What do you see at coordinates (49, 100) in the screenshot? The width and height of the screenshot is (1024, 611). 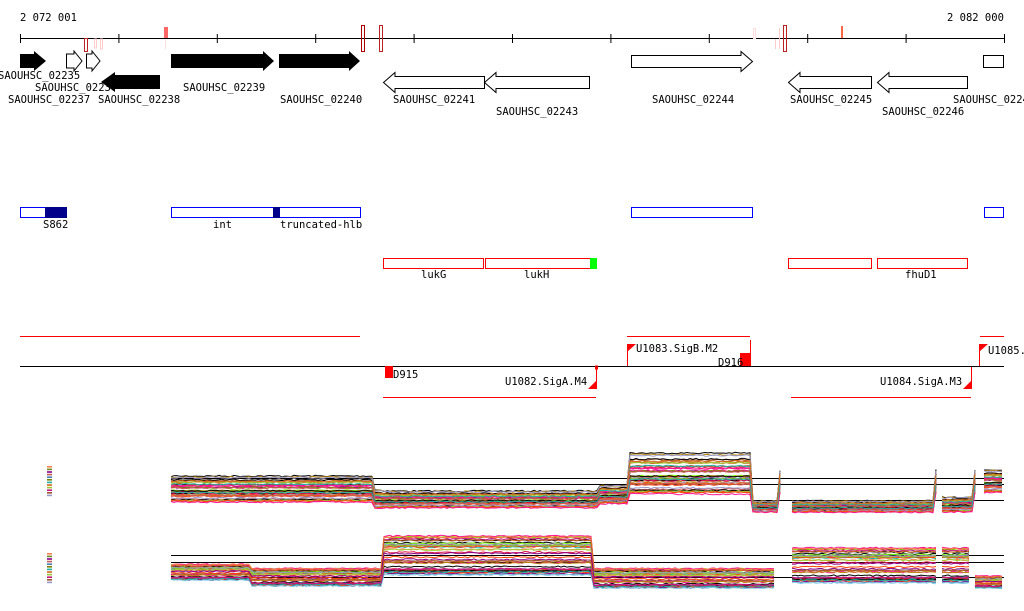 I see `gene-label: SAOUHSC_02237` at bounding box center [49, 100].